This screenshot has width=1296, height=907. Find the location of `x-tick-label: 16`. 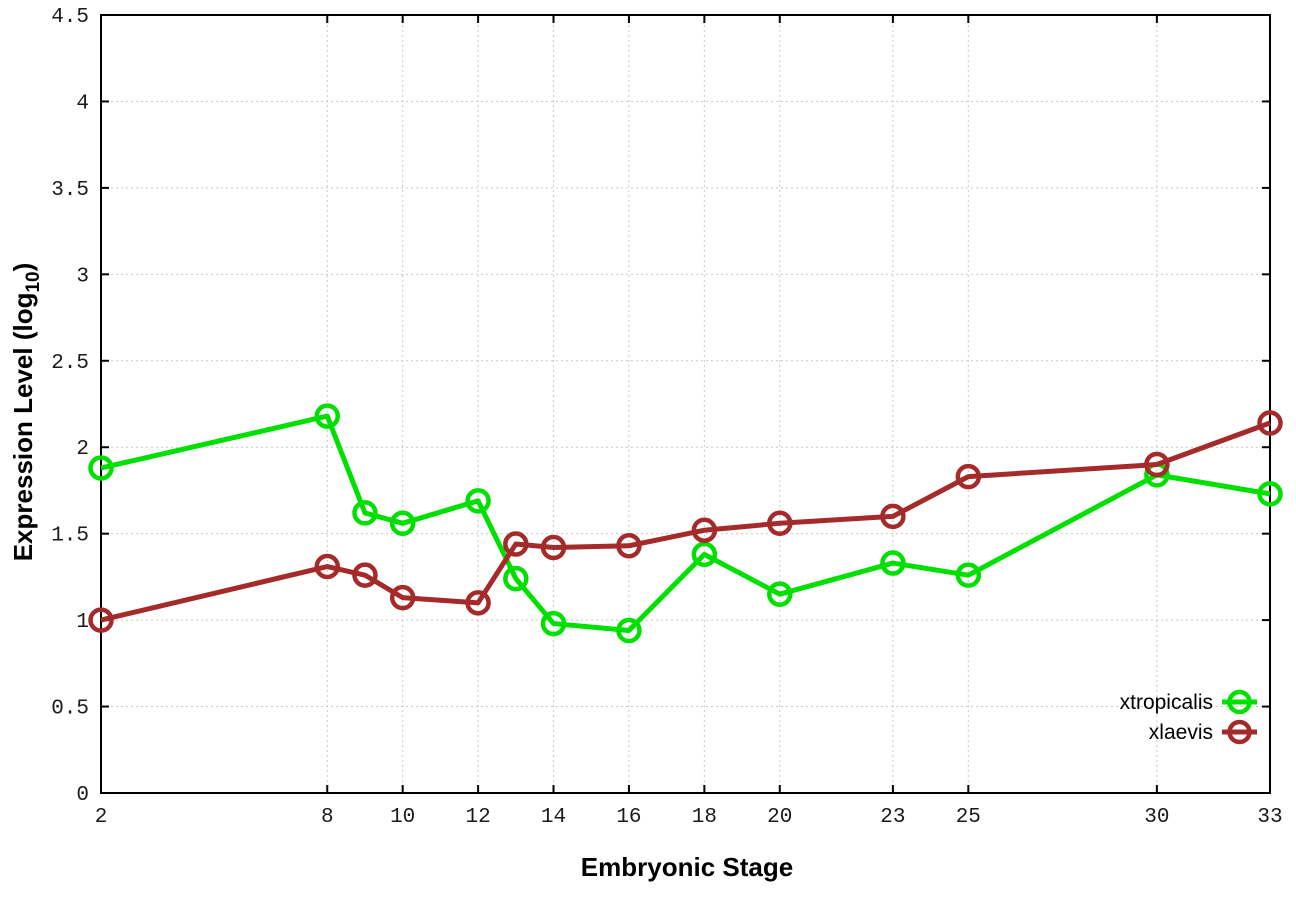

x-tick-label: 16 is located at coordinates (628, 817).